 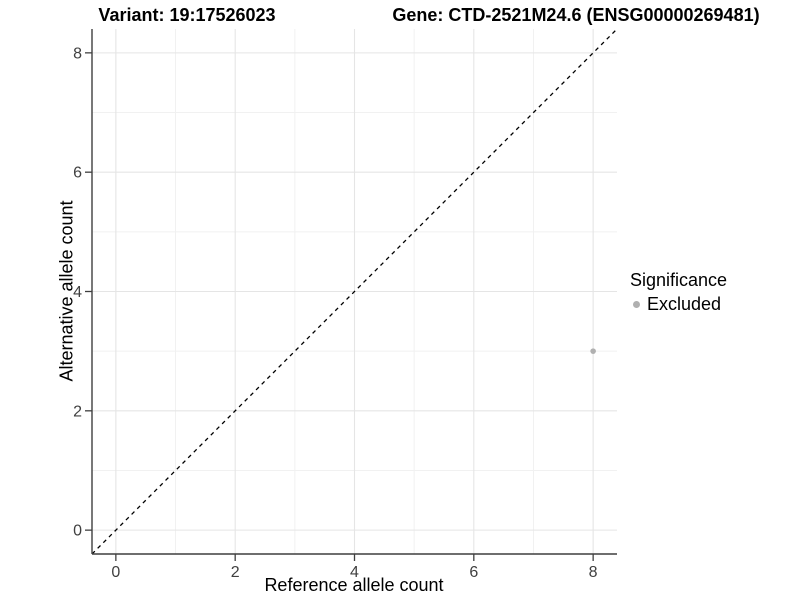 I want to click on legend-item-excluded: Excluded, so click(x=678, y=304).